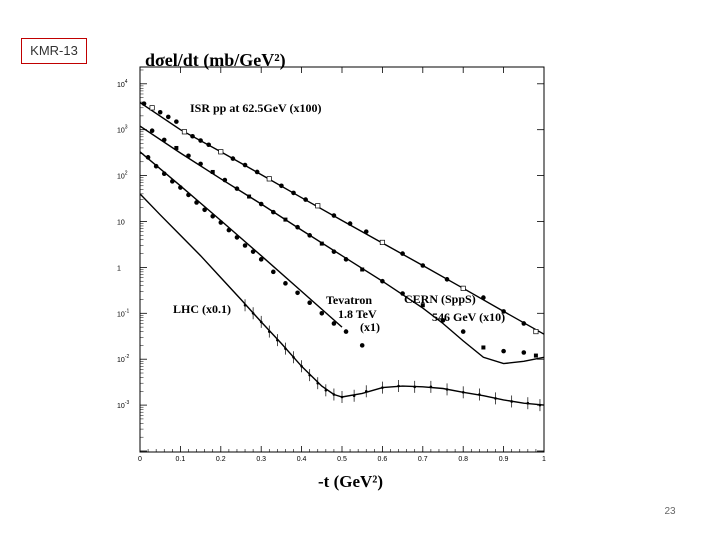 This screenshot has height=540, width=720. What do you see at coordinates (202, 309) in the screenshot?
I see `label-lhc: LHC (x0.1)` at bounding box center [202, 309].